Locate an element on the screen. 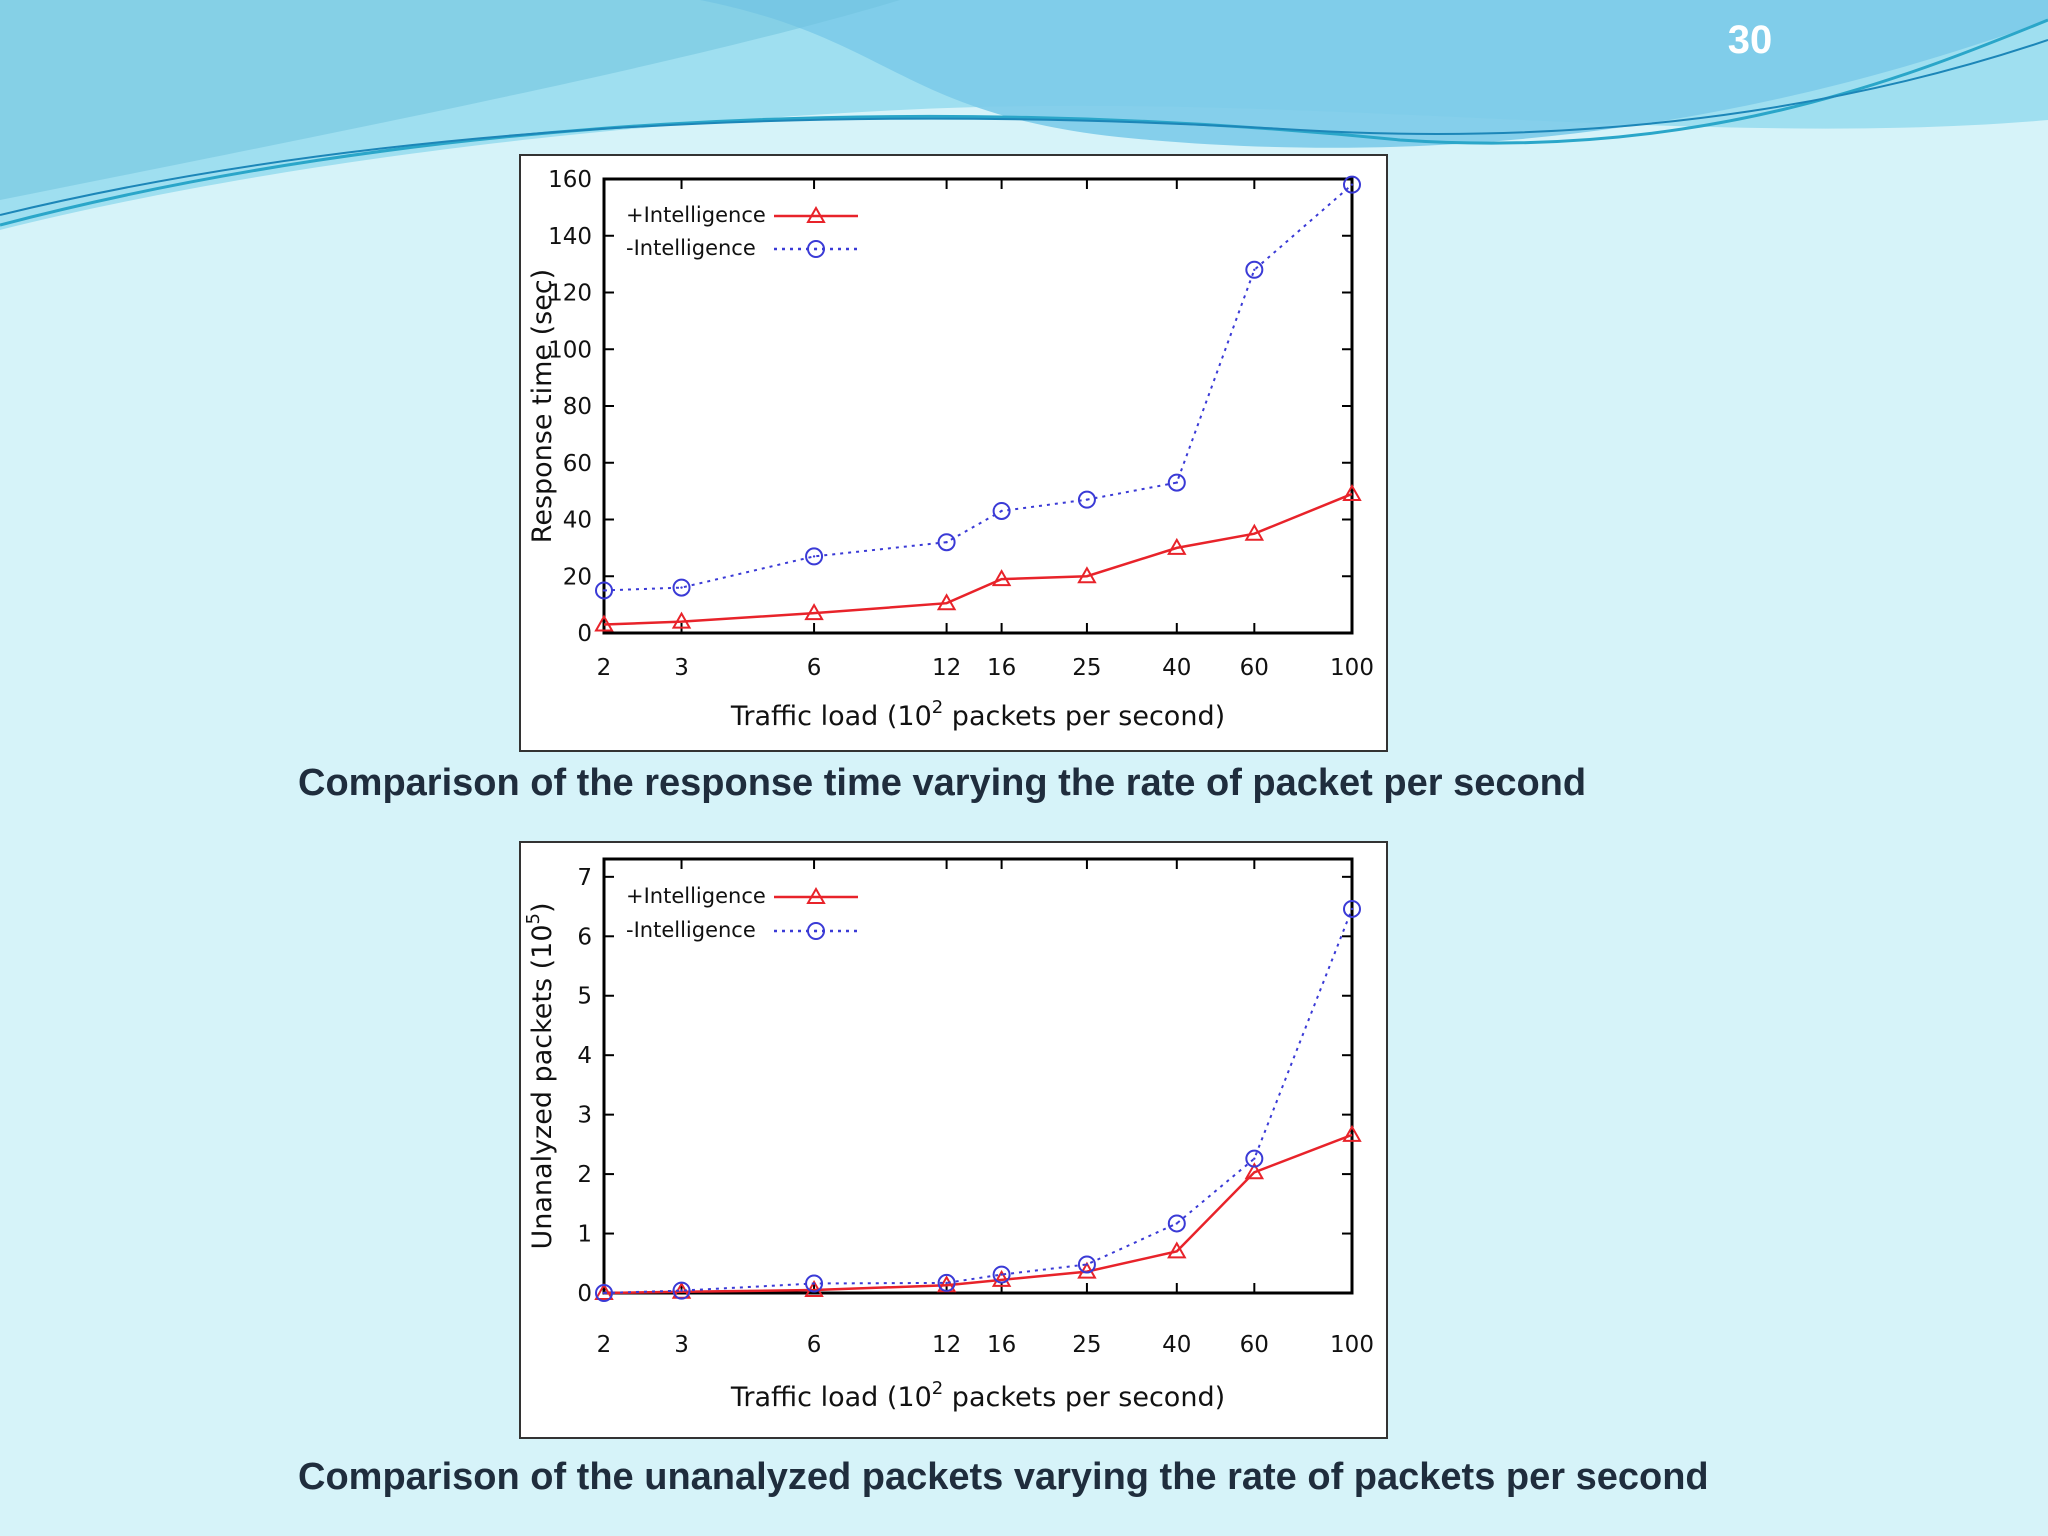 Image resolution: width=2048 pixels, height=1536 pixels. y-tick-label: 100 is located at coordinates (570, 350).